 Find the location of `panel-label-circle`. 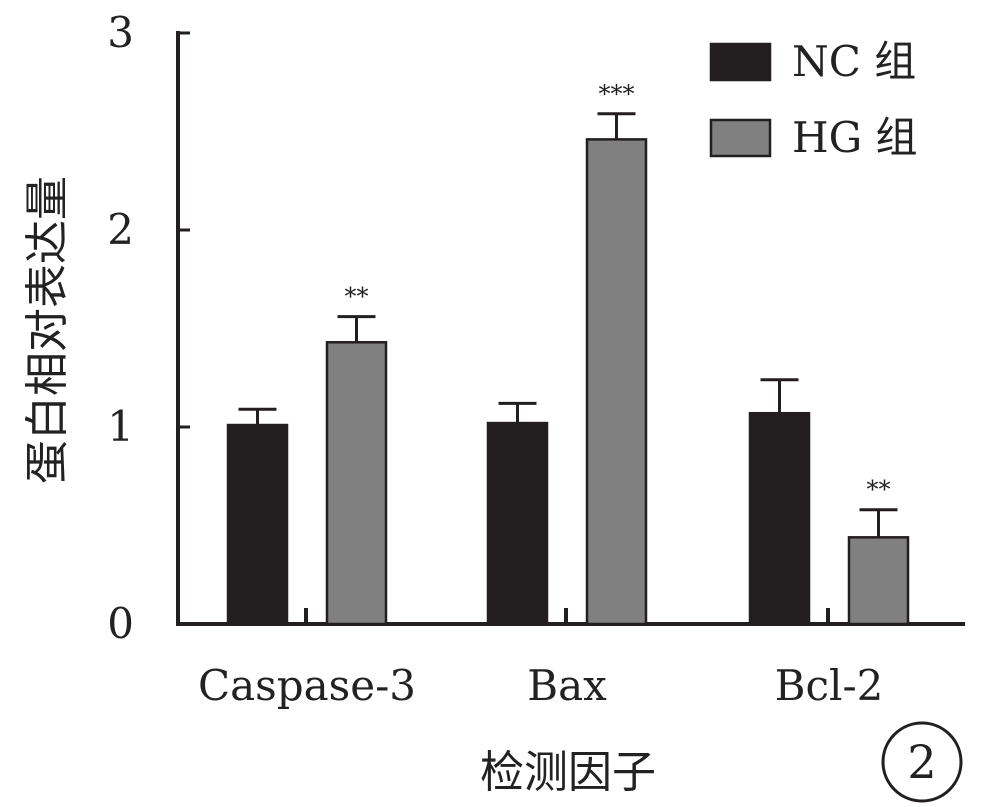

panel-label-circle is located at coordinates (922, 762).